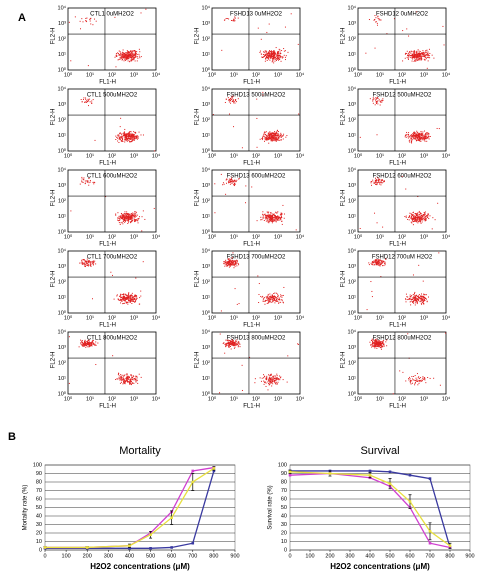  What do you see at coordinates (62, 7) in the screenshot?
I see `y-tick-label: 10⁴` at bounding box center [62, 7].